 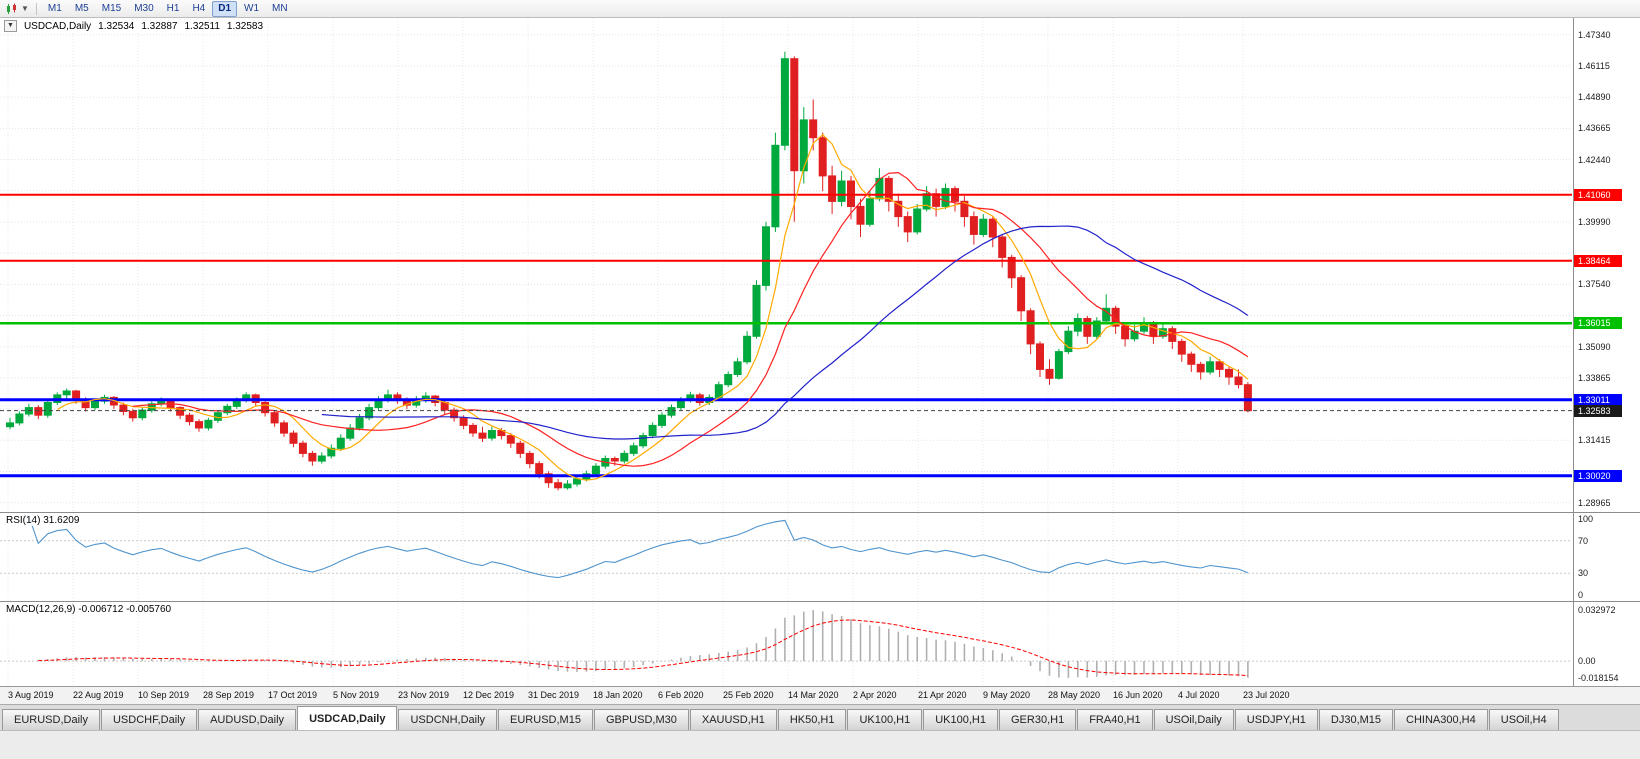 I want to click on rsi-layer, so click(x=786, y=547).